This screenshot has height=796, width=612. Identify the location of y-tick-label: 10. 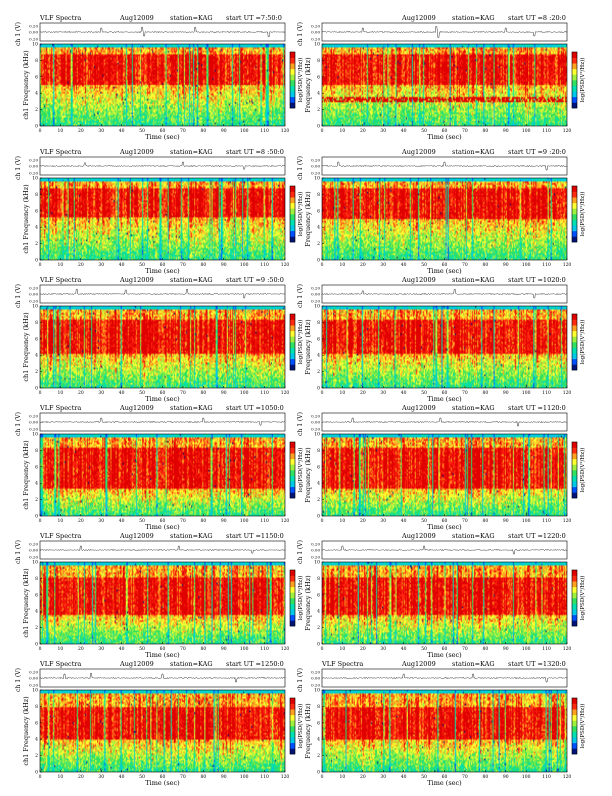
(317, 691).